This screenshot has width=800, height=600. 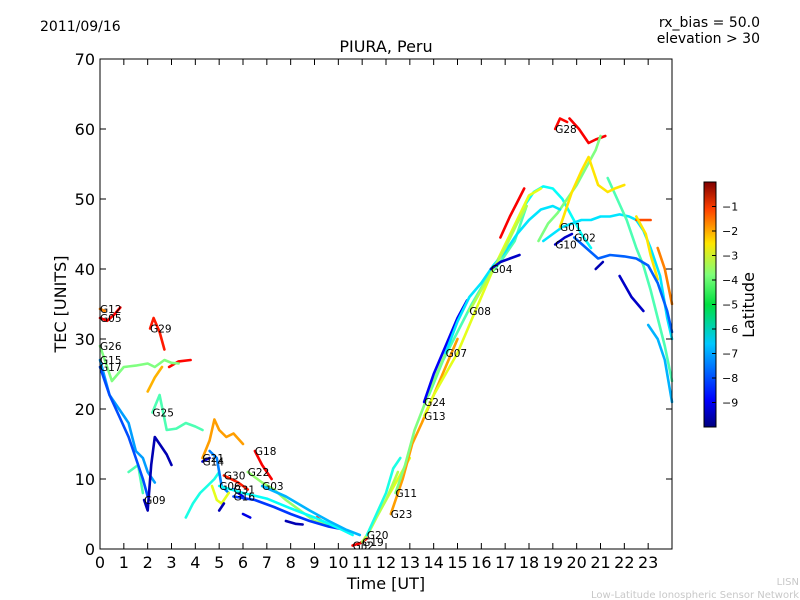 I want to click on date-label: 2011/09/16, so click(x=80, y=27).